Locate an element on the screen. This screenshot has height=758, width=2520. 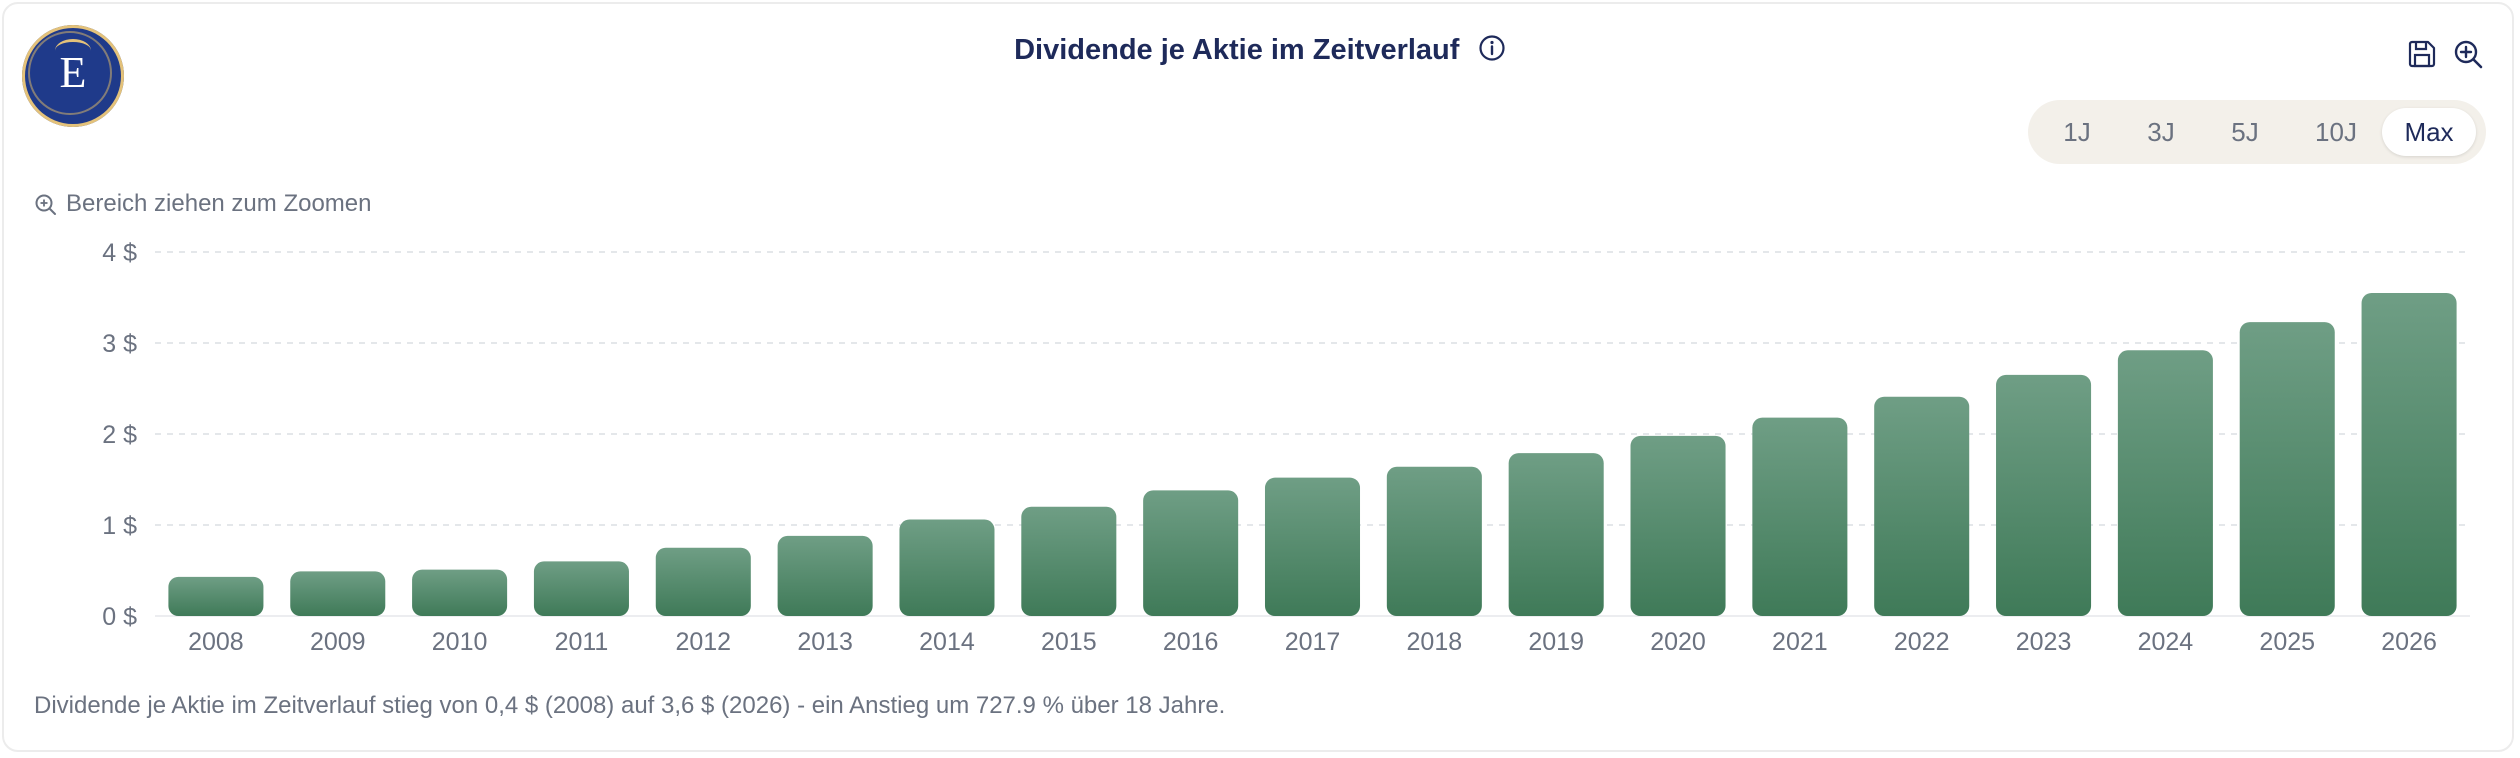
x-tick-label: 2025 is located at coordinates (2287, 642).